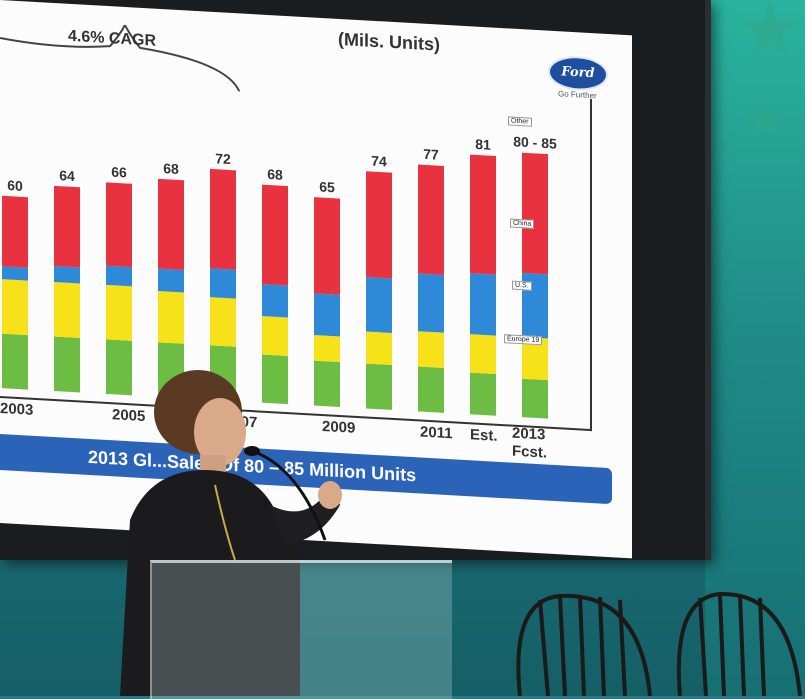 This screenshot has width=805, height=699. Describe the element at coordinates (327, 186) in the screenshot. I see `bar-total-label: 65` at that location.